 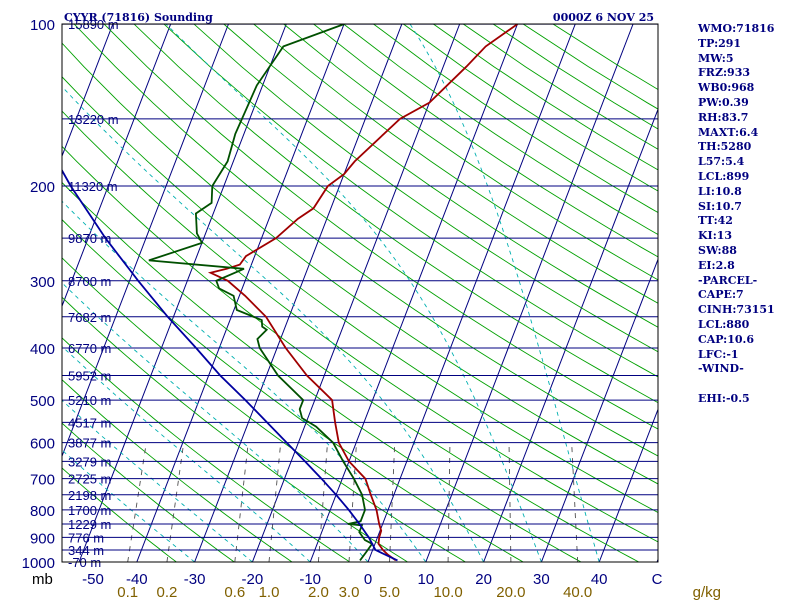 I want to click on pressure-label: 400, so click(x=42, y=349).